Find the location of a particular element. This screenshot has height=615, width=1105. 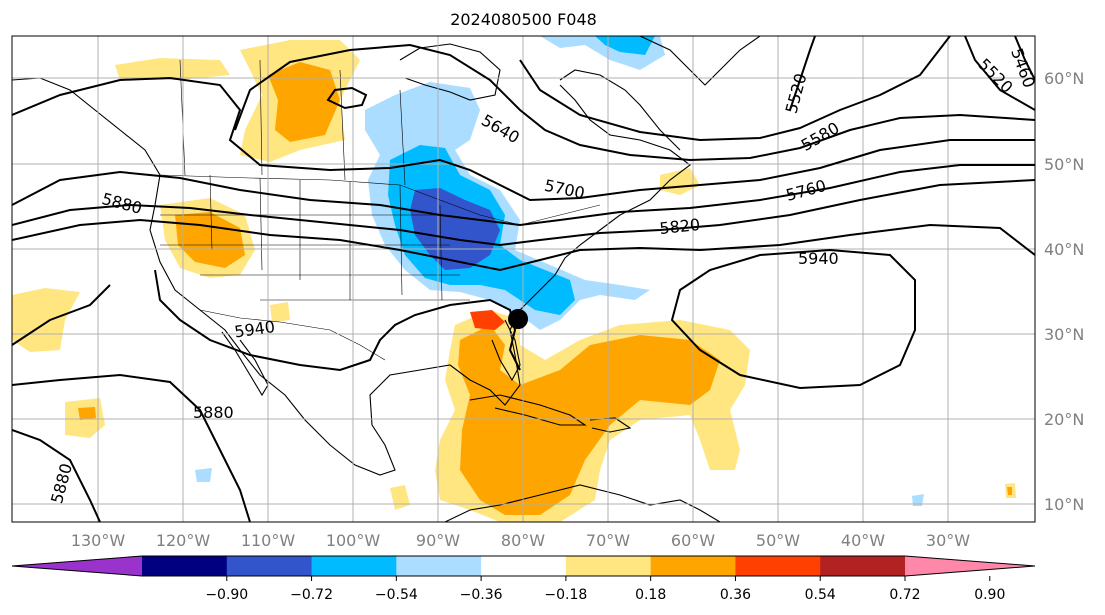

positive-anomaly-west-mid is located at coordinates (210, 240).